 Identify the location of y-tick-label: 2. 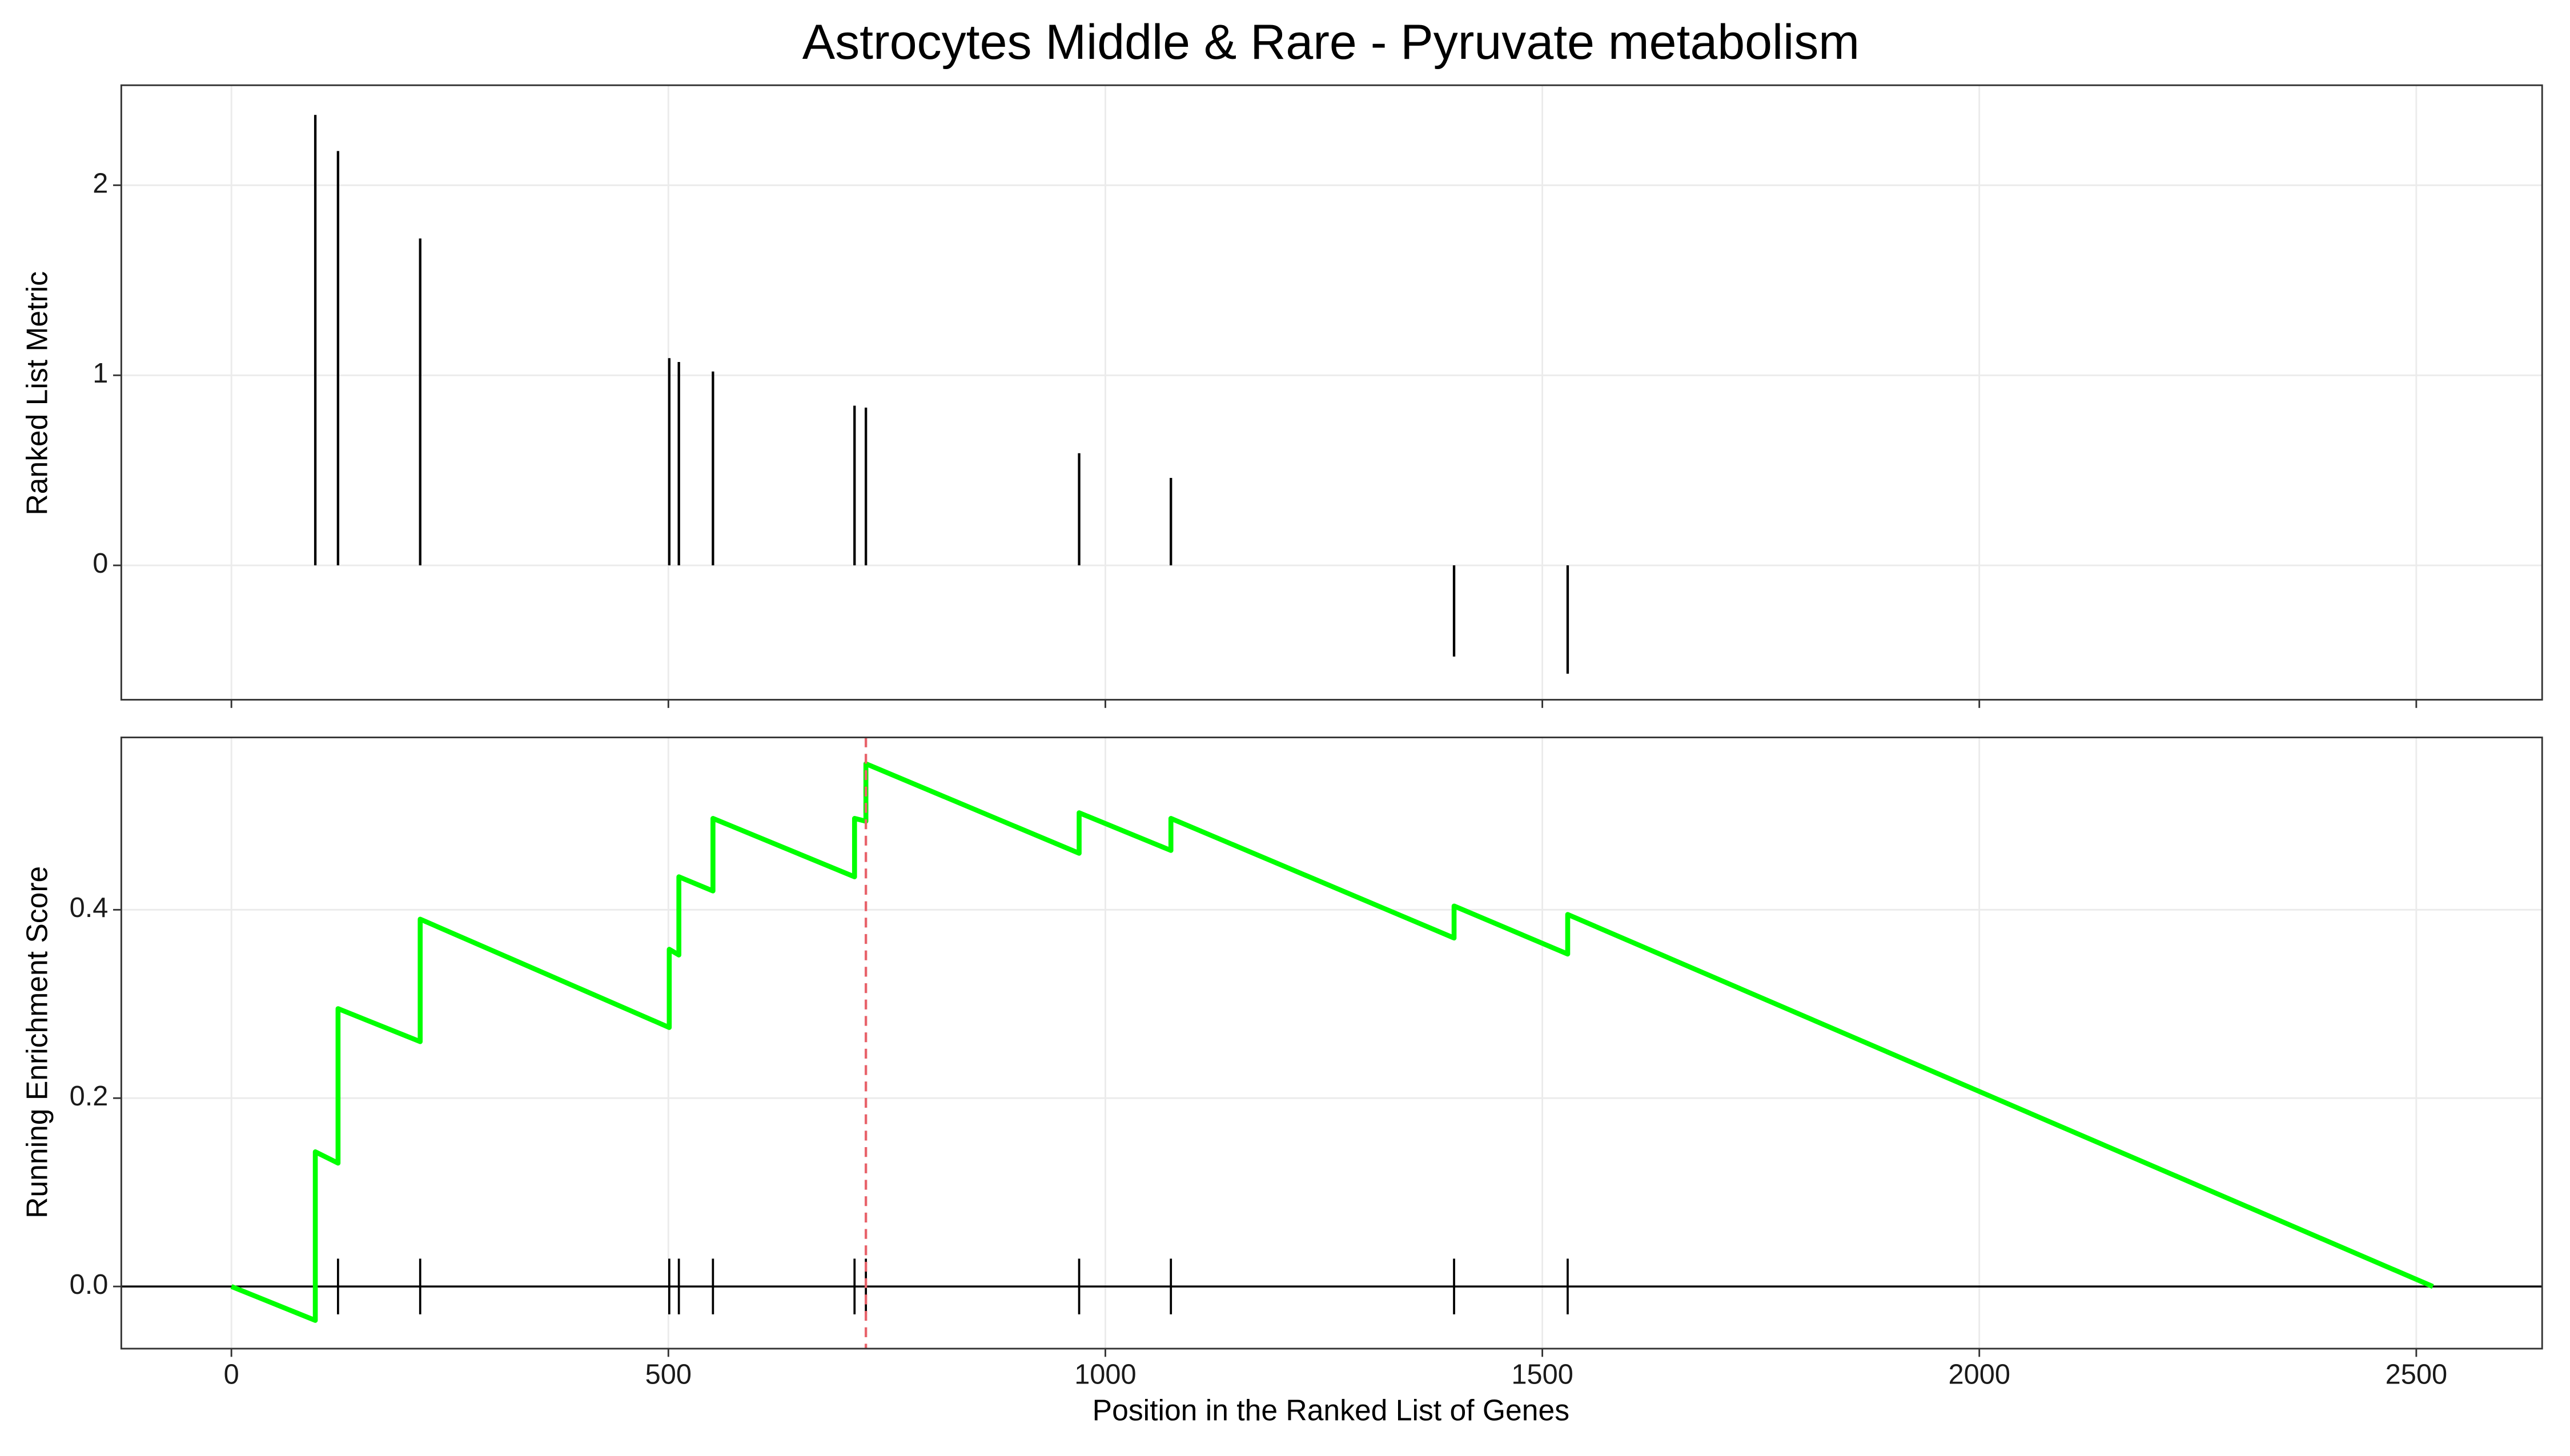
(100, 183).